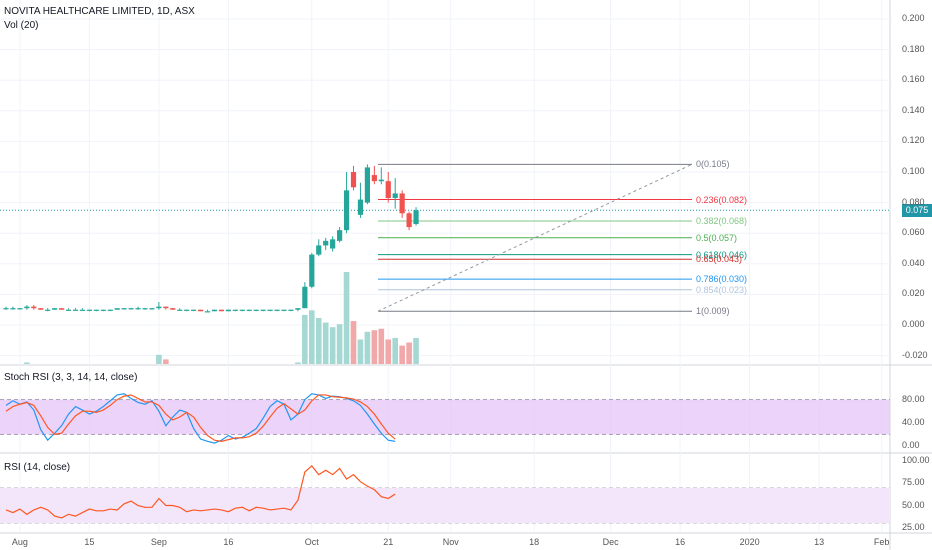 The image size is (932, 550). I want to click on stoch-rsi-title: Stoch RSI (3, 3, 14, 14, close), so click(71, 377).